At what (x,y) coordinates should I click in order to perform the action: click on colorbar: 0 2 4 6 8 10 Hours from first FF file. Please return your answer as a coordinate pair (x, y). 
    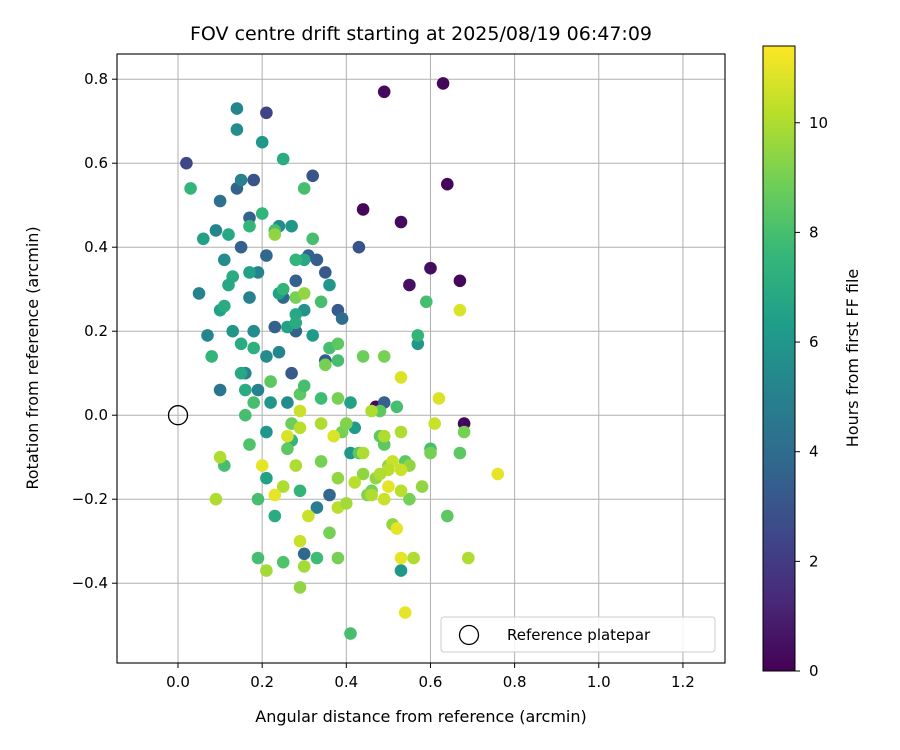
    Looking at the image, I should click on (812, 362).